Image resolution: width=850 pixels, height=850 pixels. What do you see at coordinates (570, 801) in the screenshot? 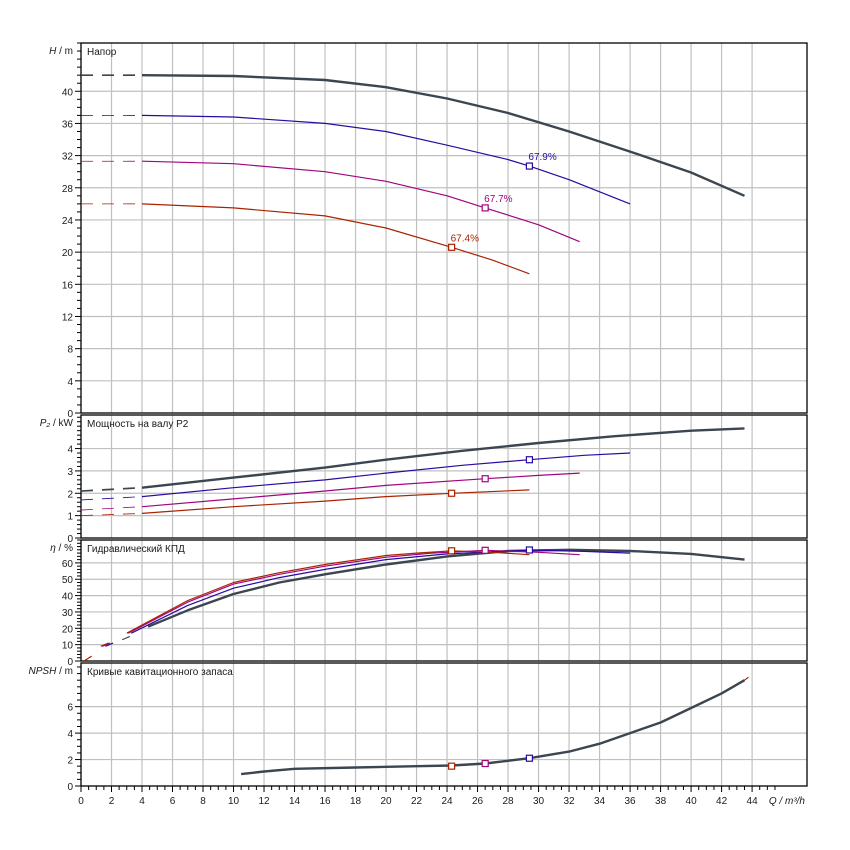
I see `x-tick-label: 32` at bounding box center [570, 801].